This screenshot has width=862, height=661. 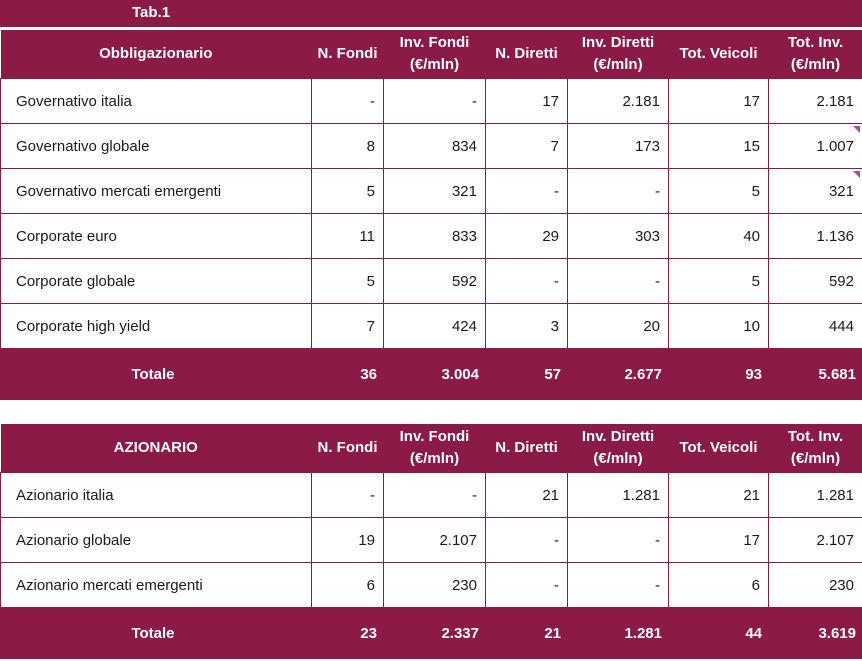 I want to click on total-row: Totale 36 3.004 57 2.677 93 5.681, so click(x=431, y=374).